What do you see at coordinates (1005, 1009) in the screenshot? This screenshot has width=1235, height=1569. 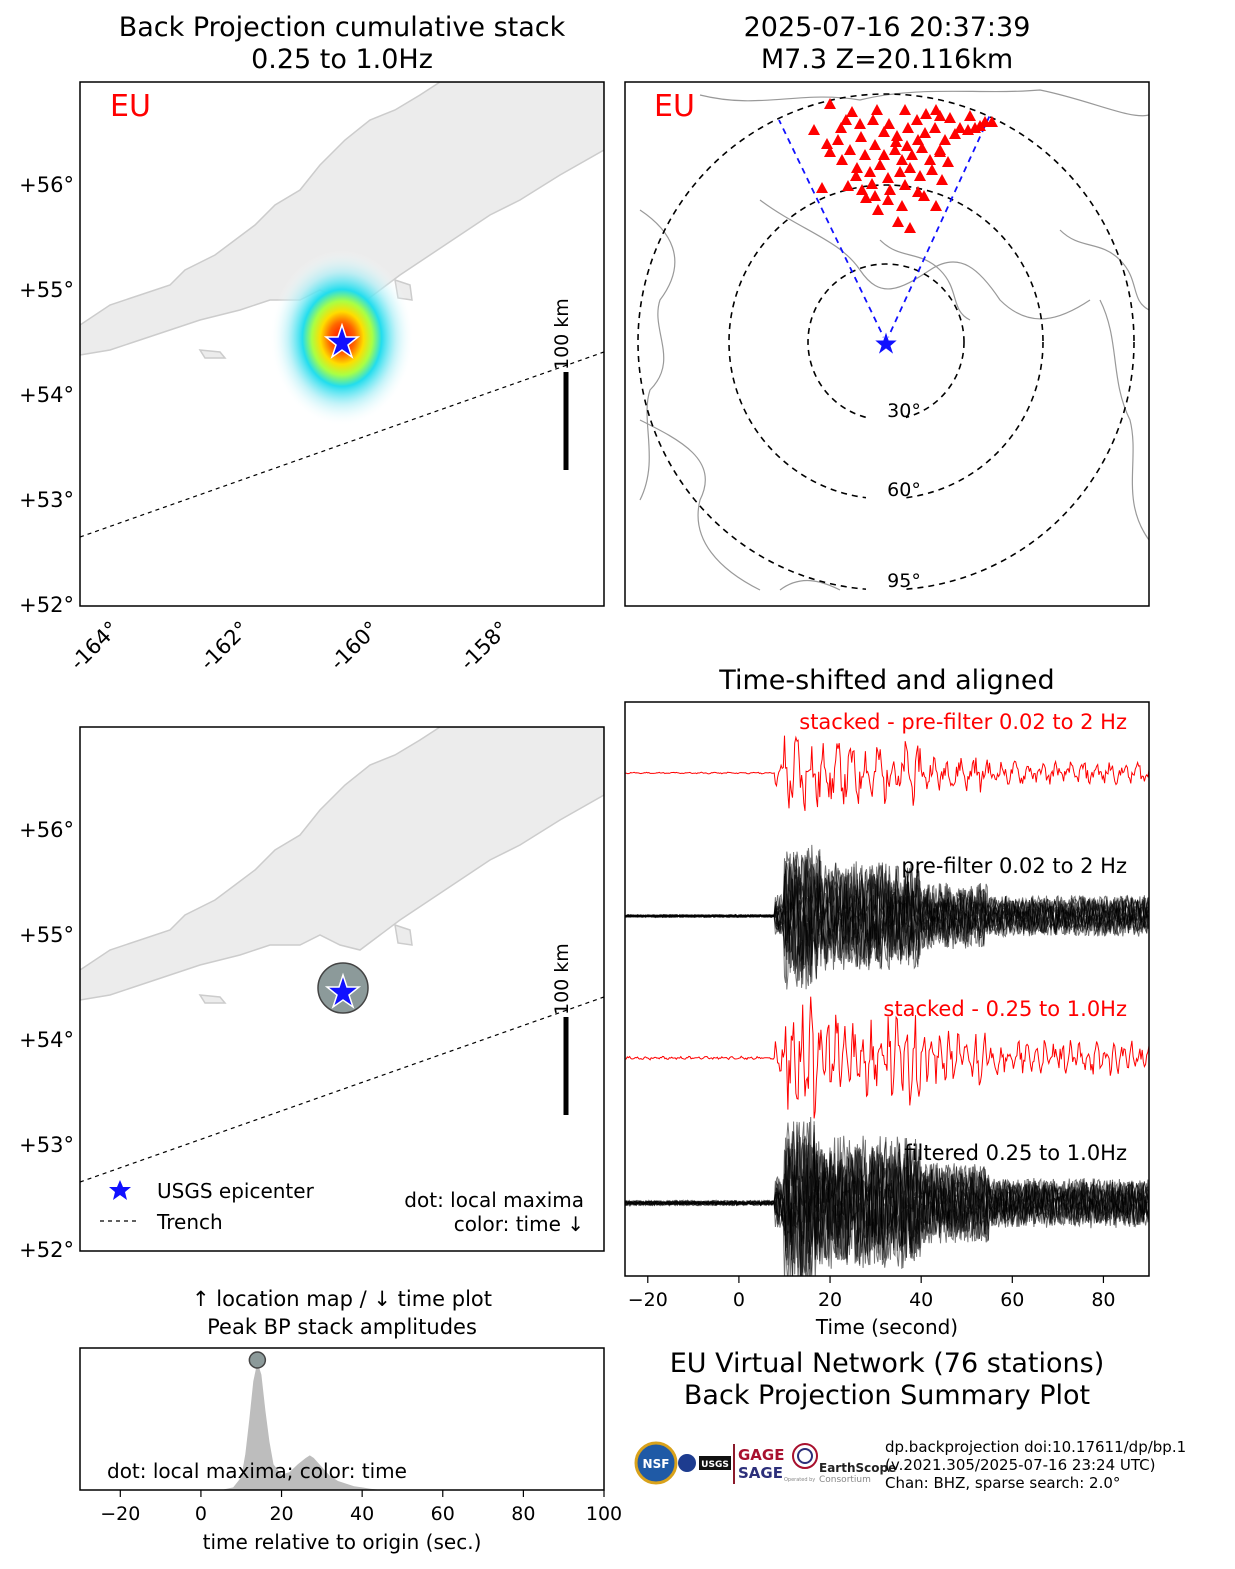 I see `trace-label-stacked-filtered: stacked - 0.25 to 1.0Hz` at bounding box center [1005, 1009].